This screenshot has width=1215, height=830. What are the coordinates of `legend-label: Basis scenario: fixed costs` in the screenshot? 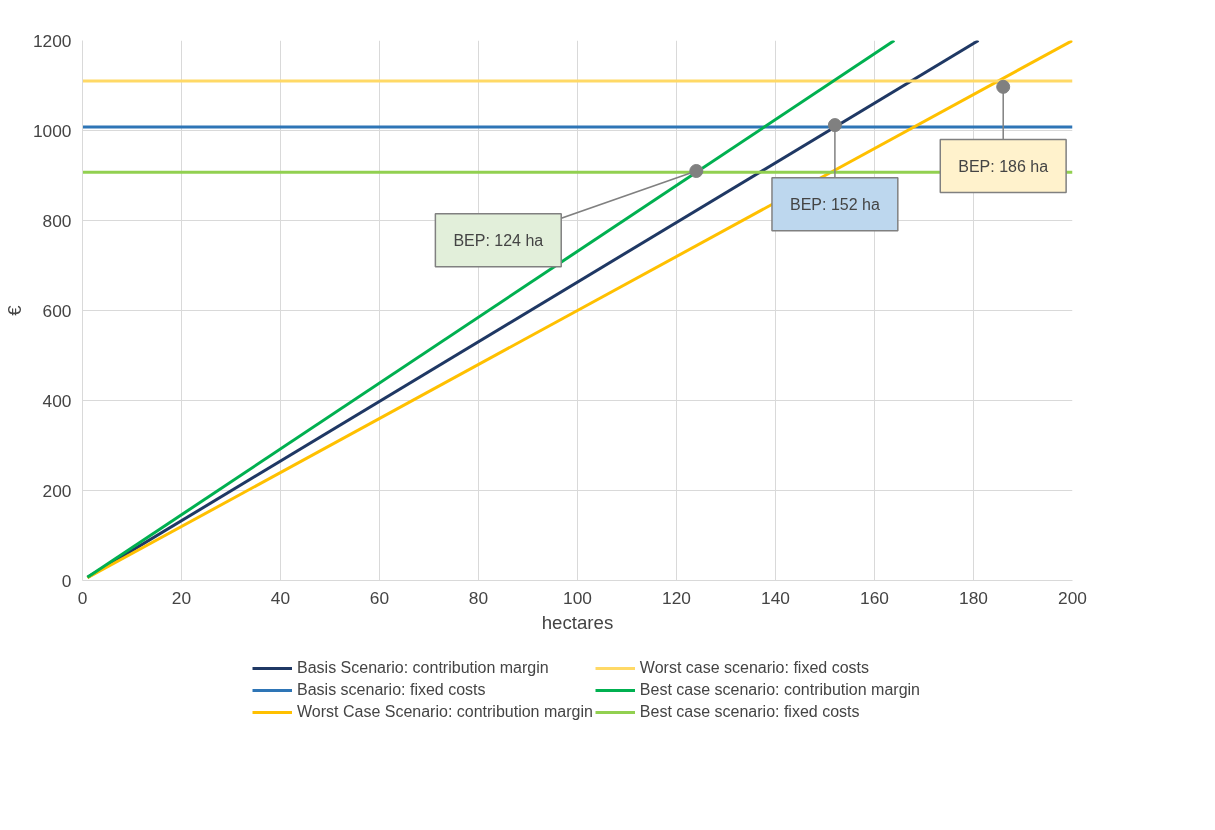 It's located at (391, 690).